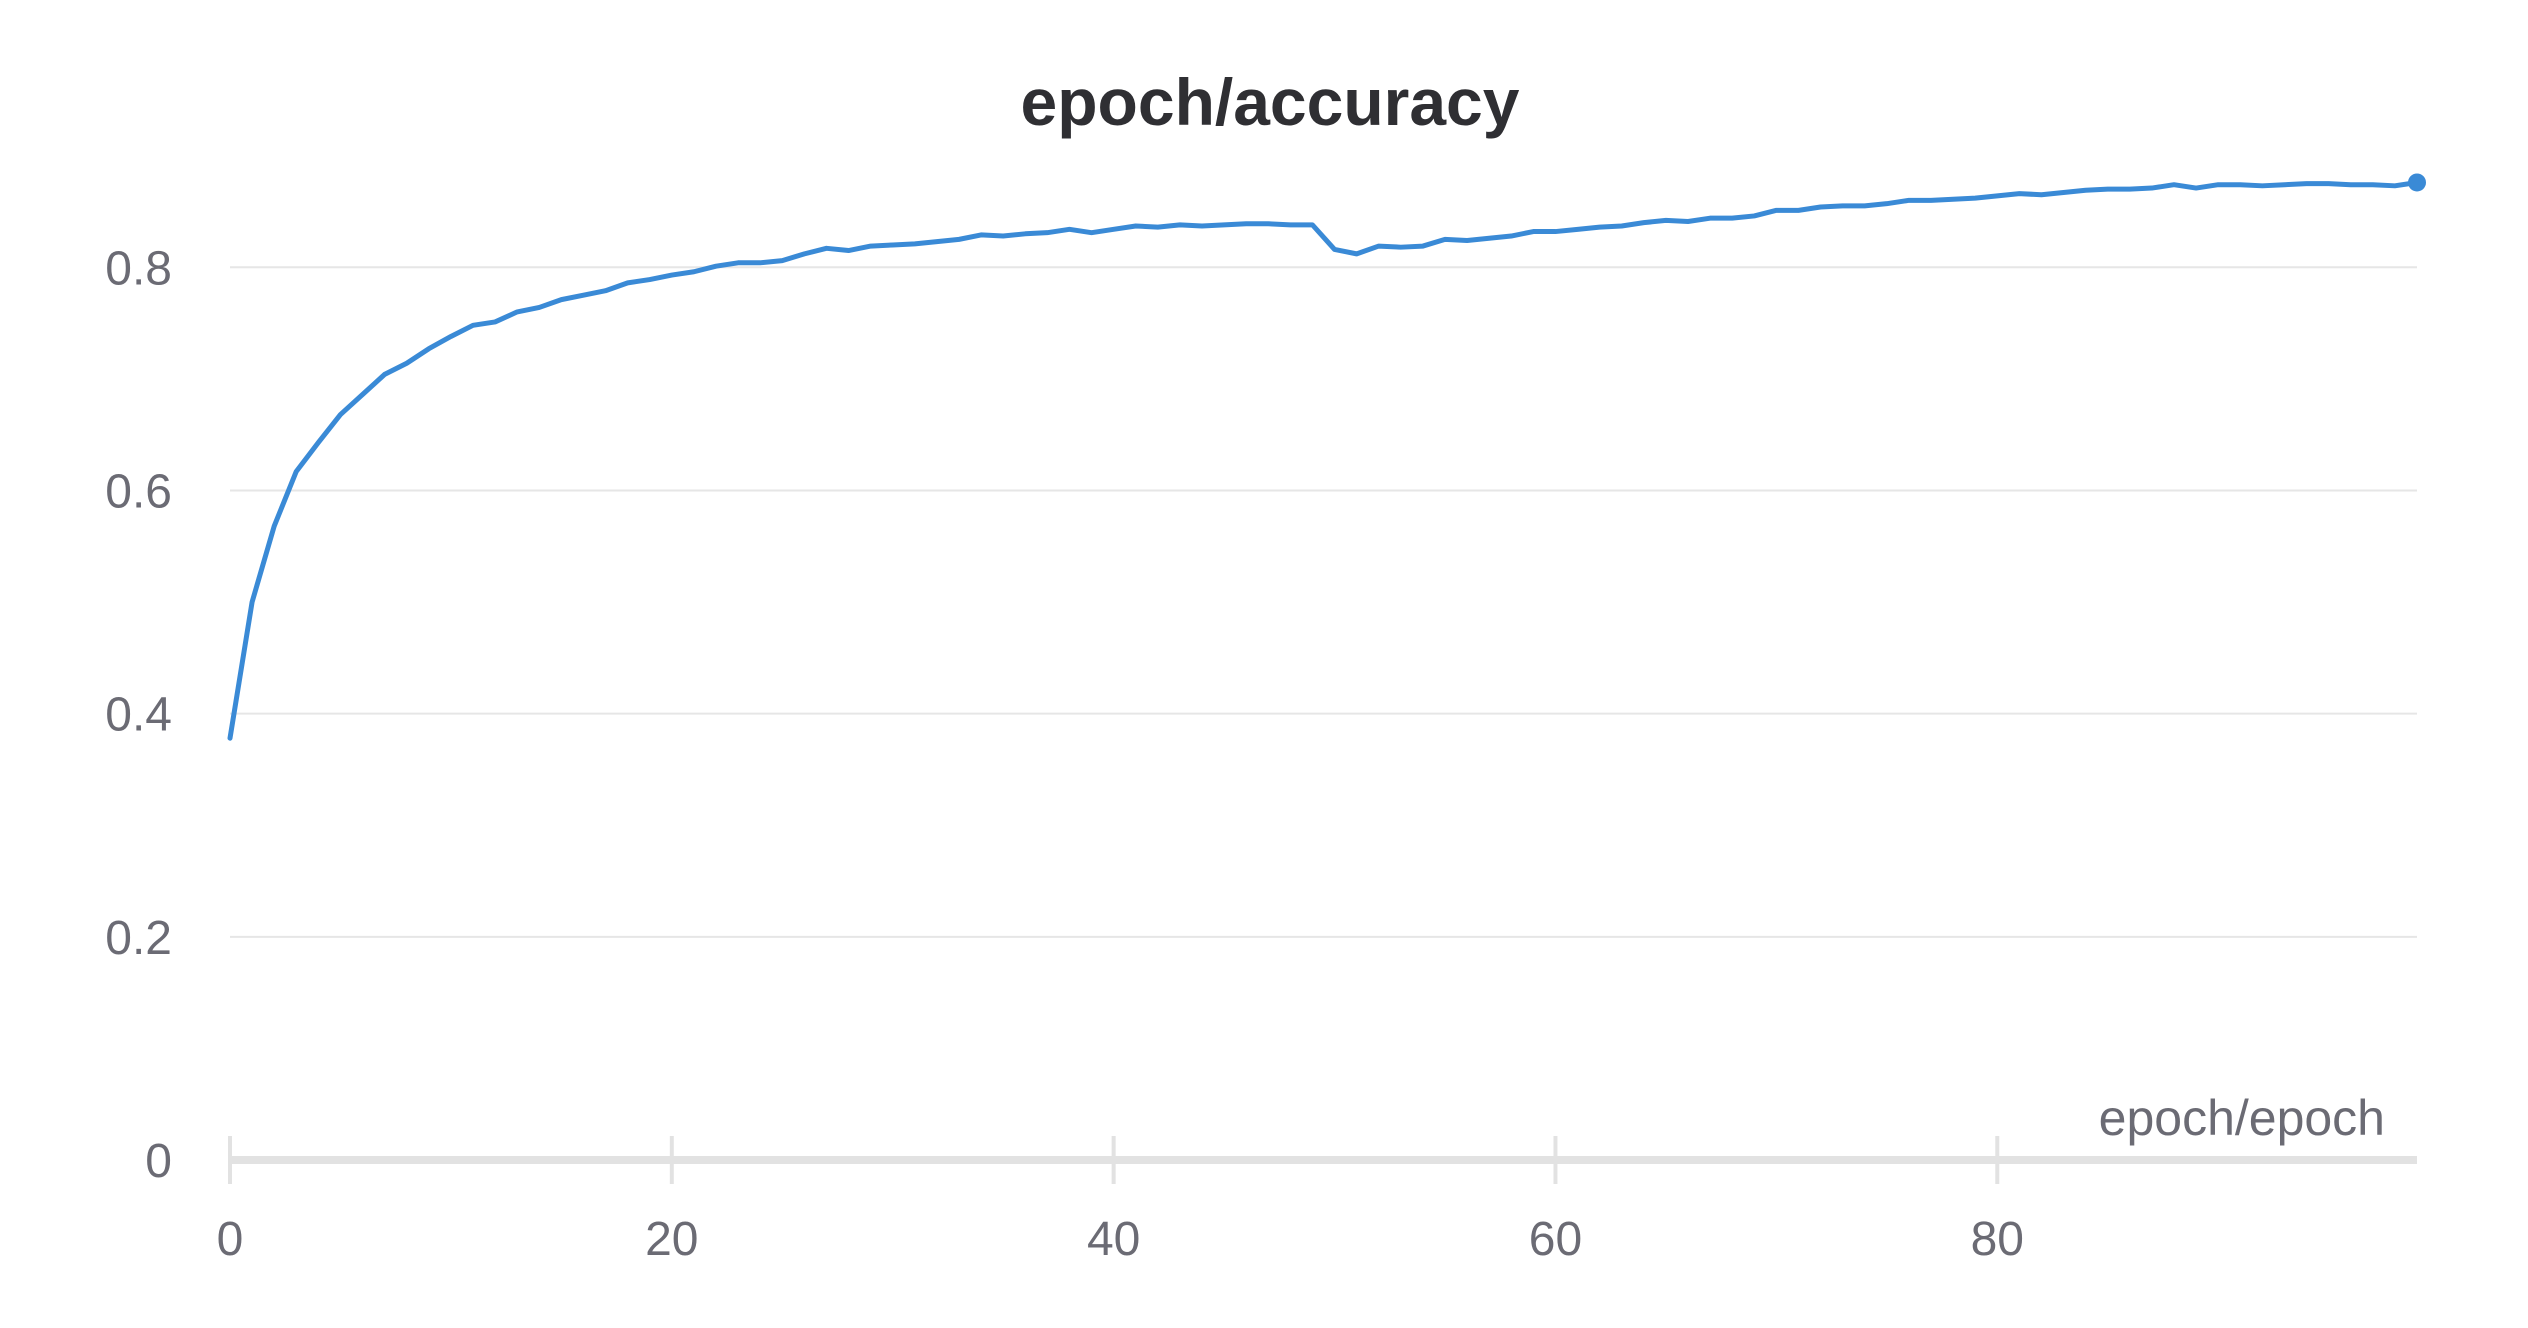 This screenshot has width=2528, height=1328. I want to click on series-end-point, so click(2417, 182).